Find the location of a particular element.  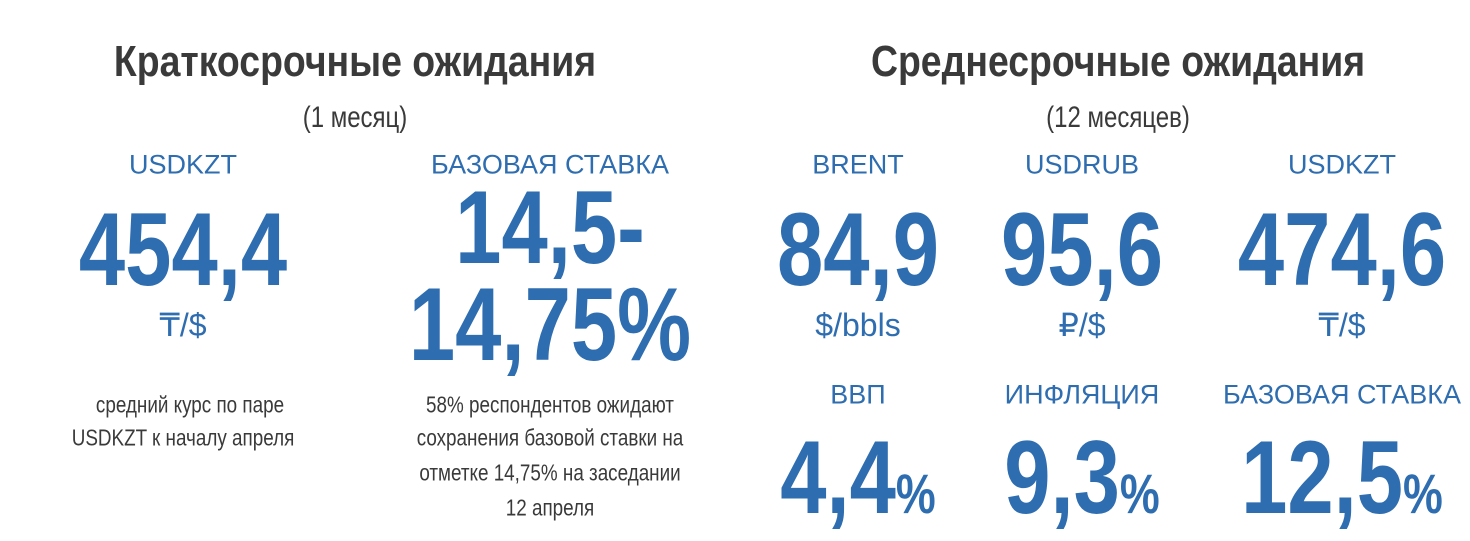

indicator-label: USDRUB is located at coordinates (1082, 164).